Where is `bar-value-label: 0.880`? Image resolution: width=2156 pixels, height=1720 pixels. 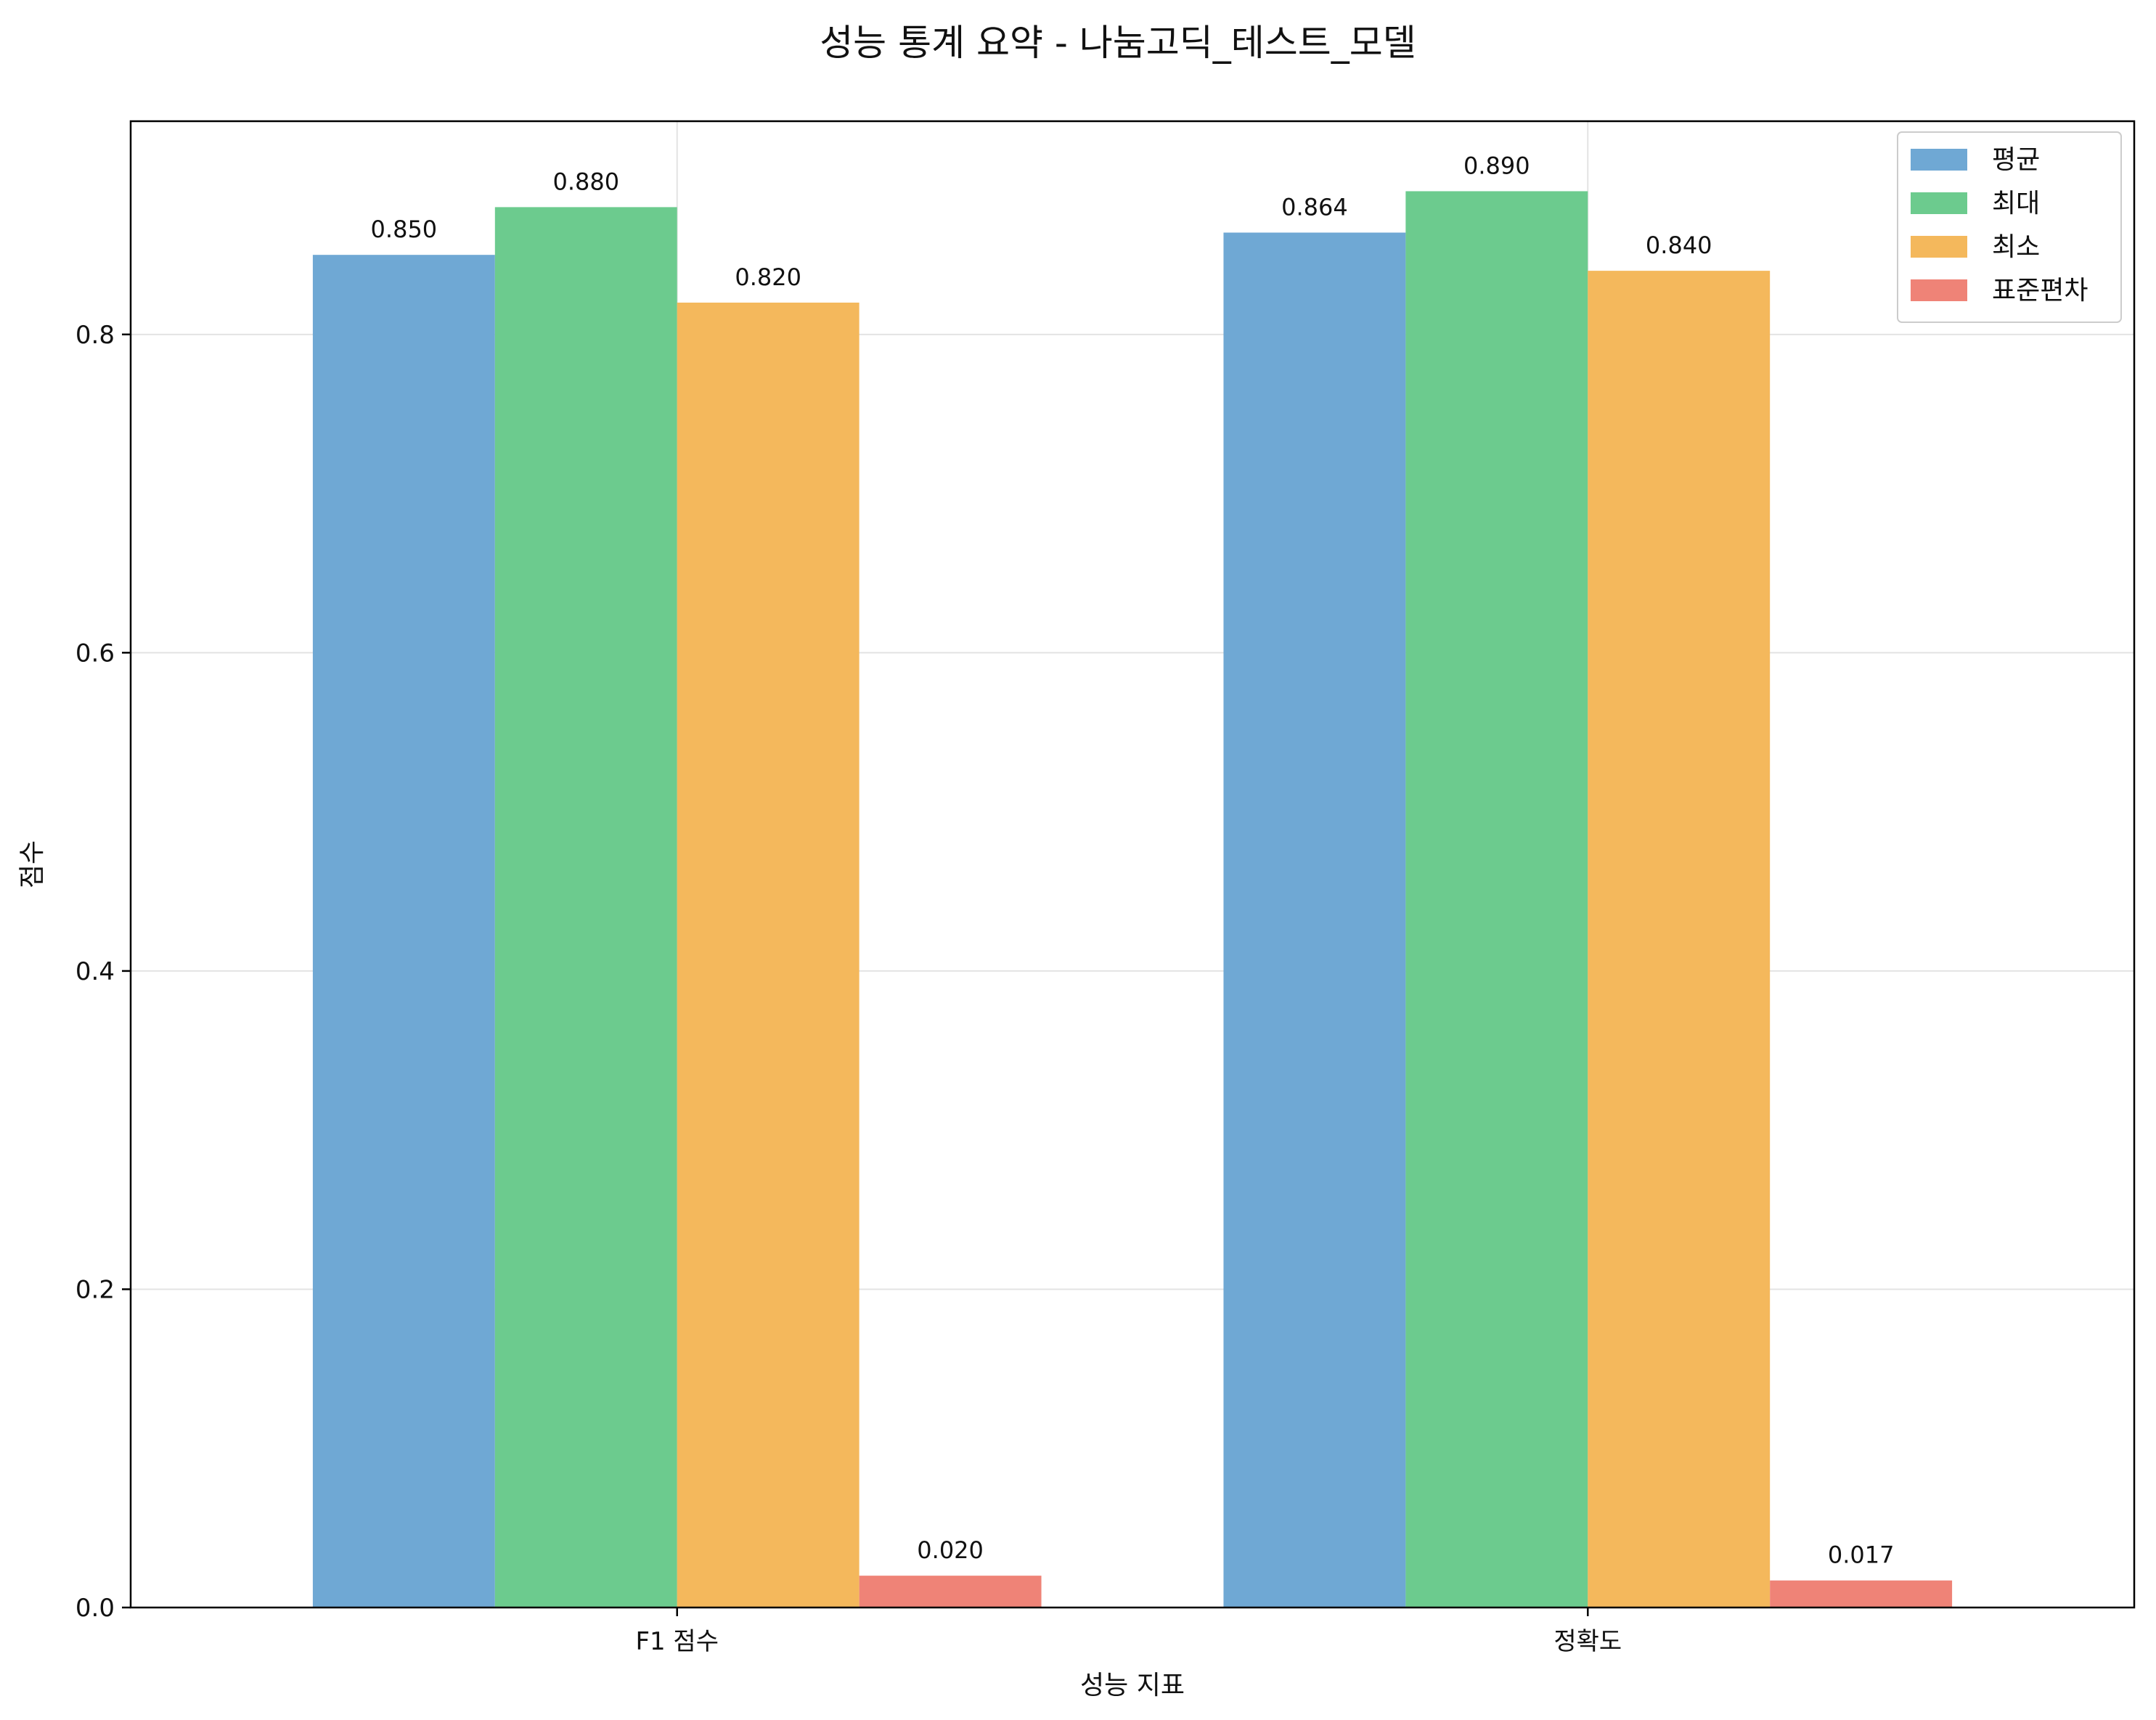 bar-value-label: 0.880 is located at coordinates (586, 181).